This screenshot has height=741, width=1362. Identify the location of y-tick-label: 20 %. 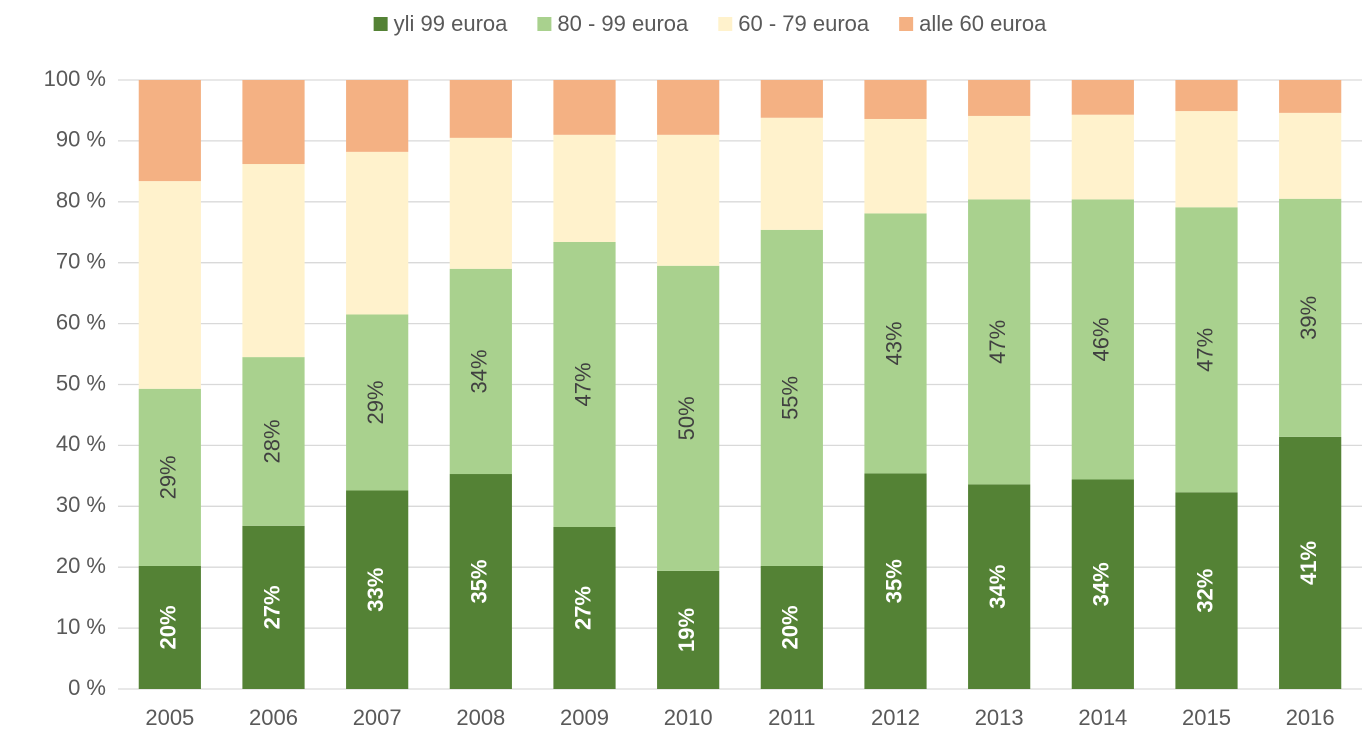
(81, 565).